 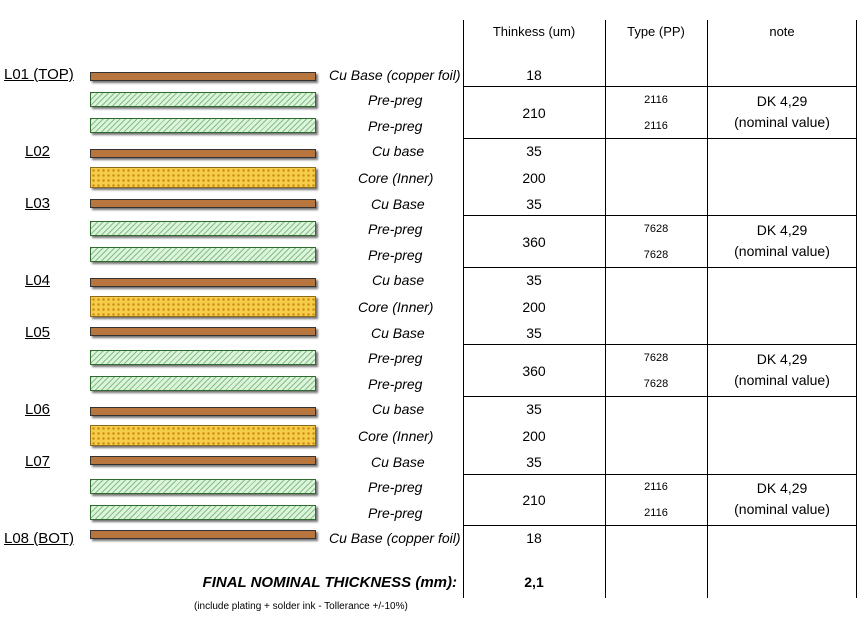 I want to click on layer-label-l03: L03, so click(x=38, y=203).